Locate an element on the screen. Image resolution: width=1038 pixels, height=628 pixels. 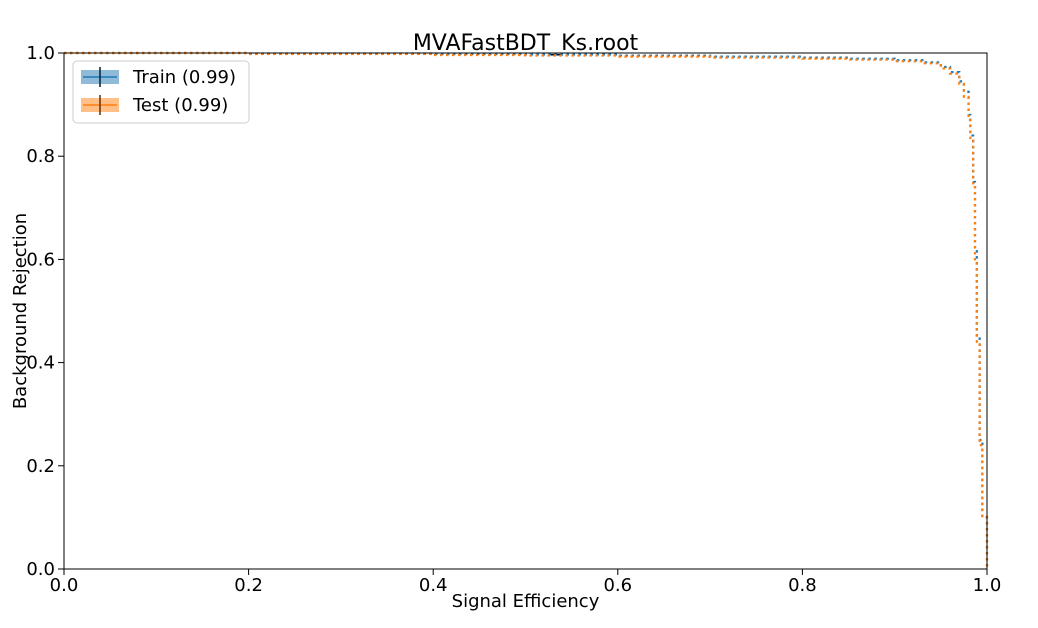
x-axis-title: Signal Efficiency is located at coordinates (526, 601).